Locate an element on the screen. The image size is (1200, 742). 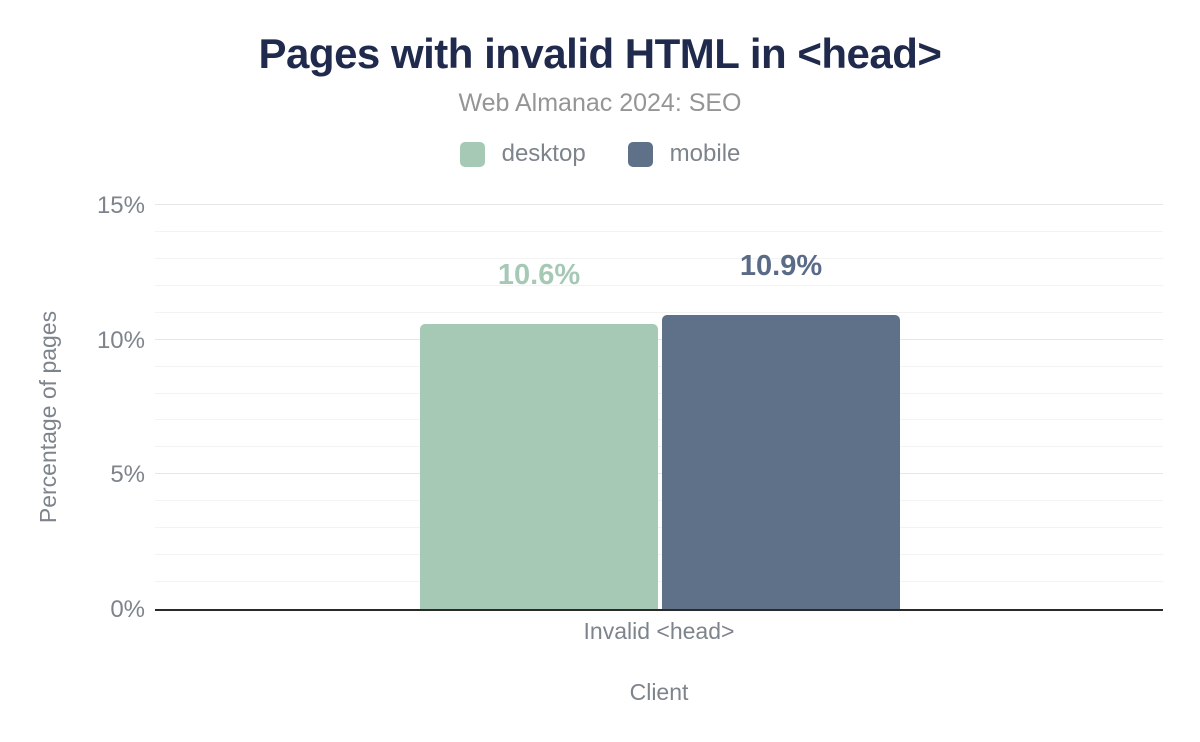
legend-item-desktop: desktop is located at coordinates (522, 154).